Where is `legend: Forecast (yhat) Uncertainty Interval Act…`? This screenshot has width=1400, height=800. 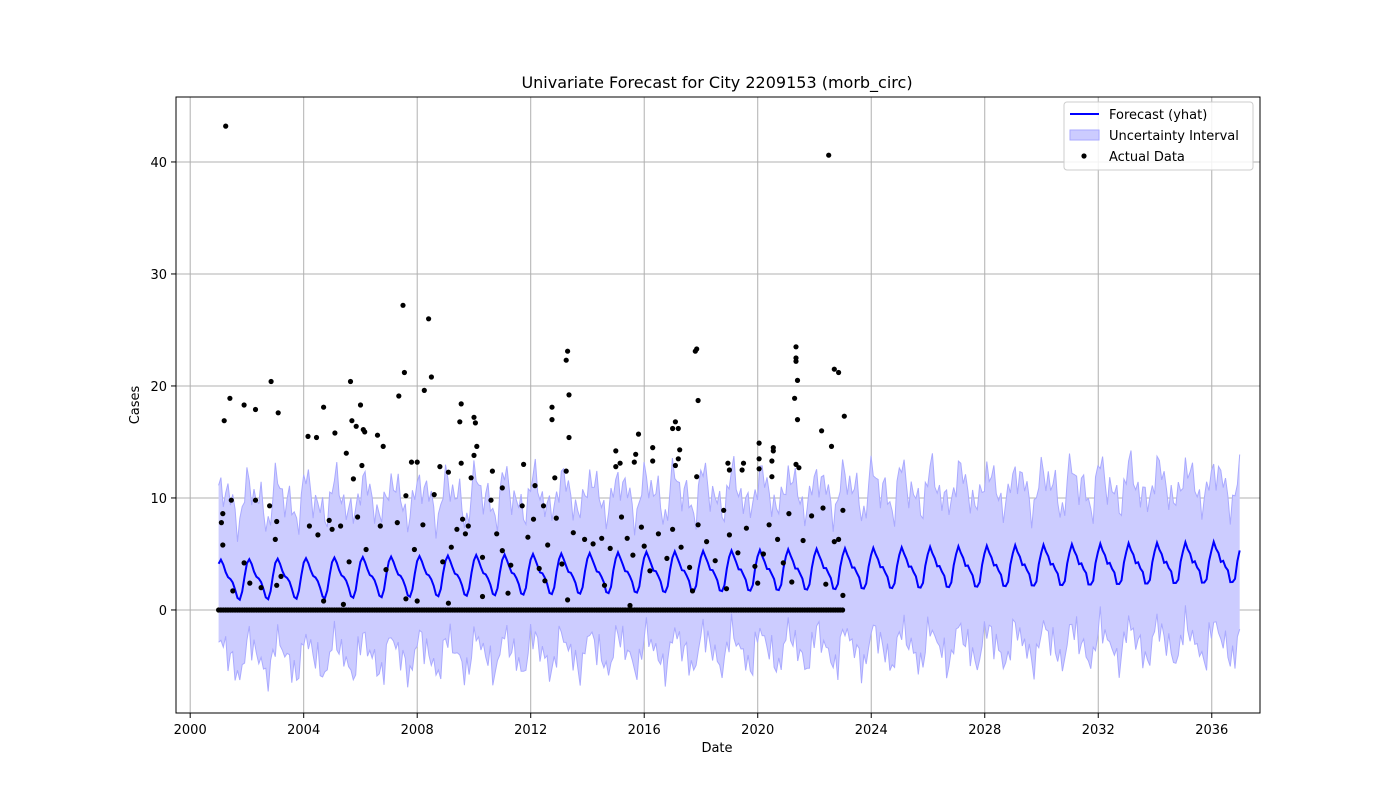
legend: Forecast (yhat) Uncertainty Interval Act… is located at coordinates (1158, 136).